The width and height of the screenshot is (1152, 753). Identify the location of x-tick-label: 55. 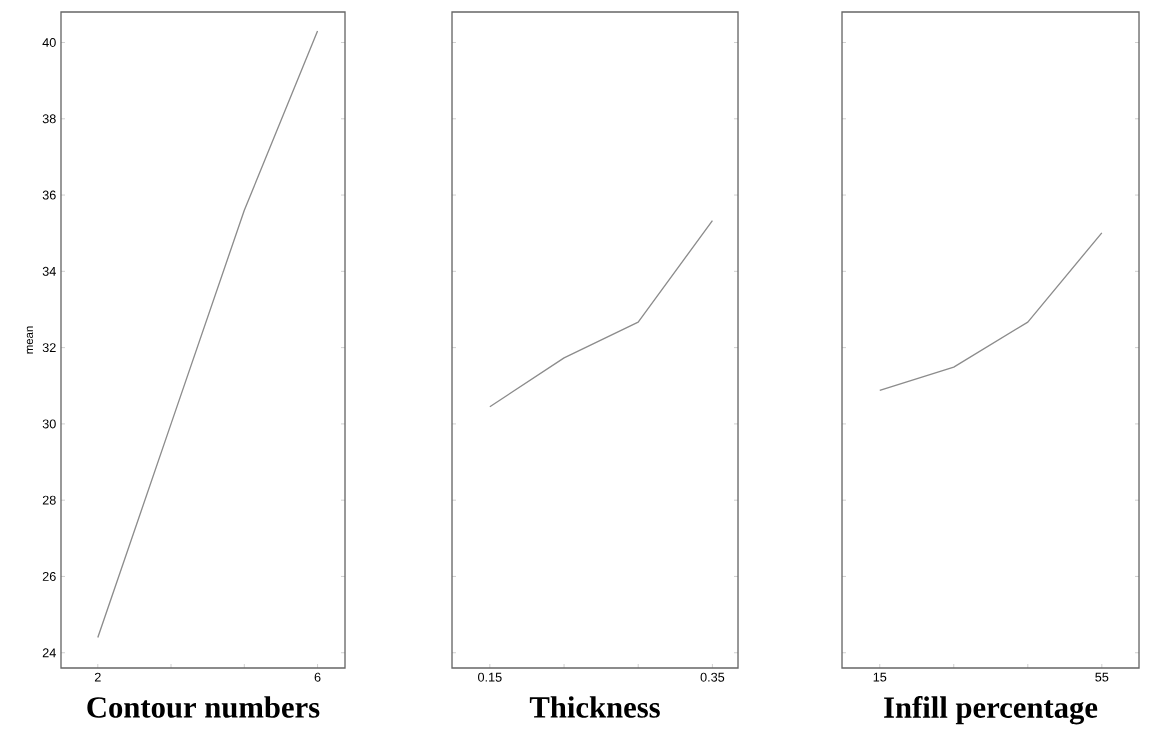
(1102, 677).